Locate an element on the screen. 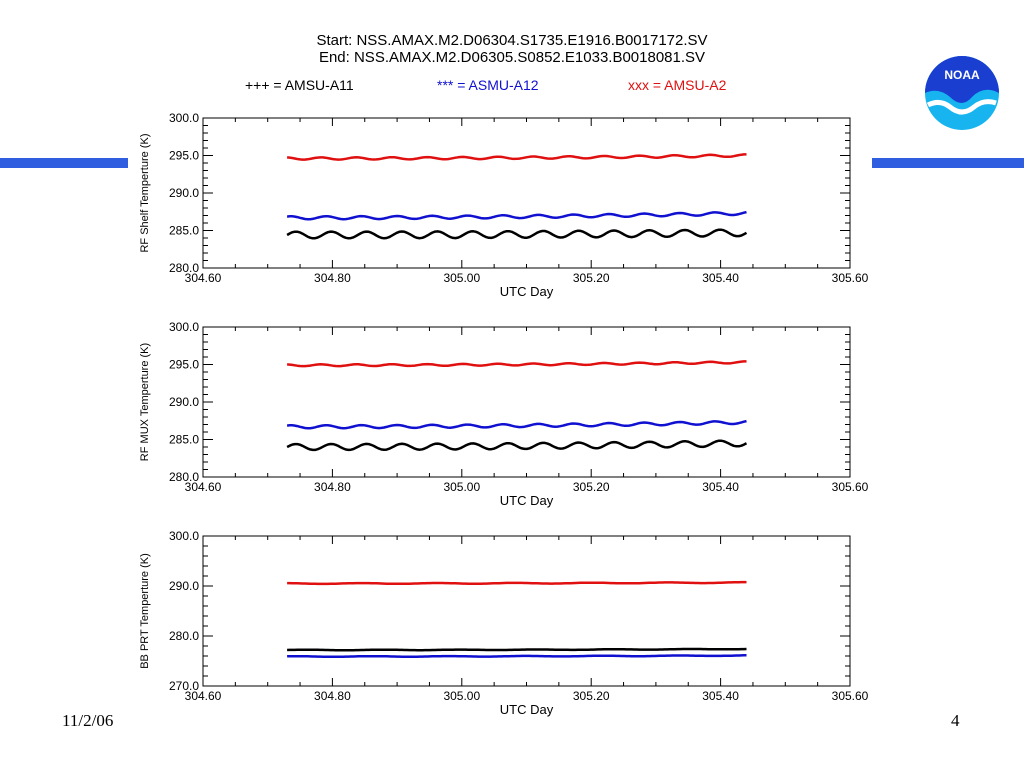 This screenshot has height=768, width=1024. chart1-series-line-asmu-a12 is located at coordinates (516, 215).